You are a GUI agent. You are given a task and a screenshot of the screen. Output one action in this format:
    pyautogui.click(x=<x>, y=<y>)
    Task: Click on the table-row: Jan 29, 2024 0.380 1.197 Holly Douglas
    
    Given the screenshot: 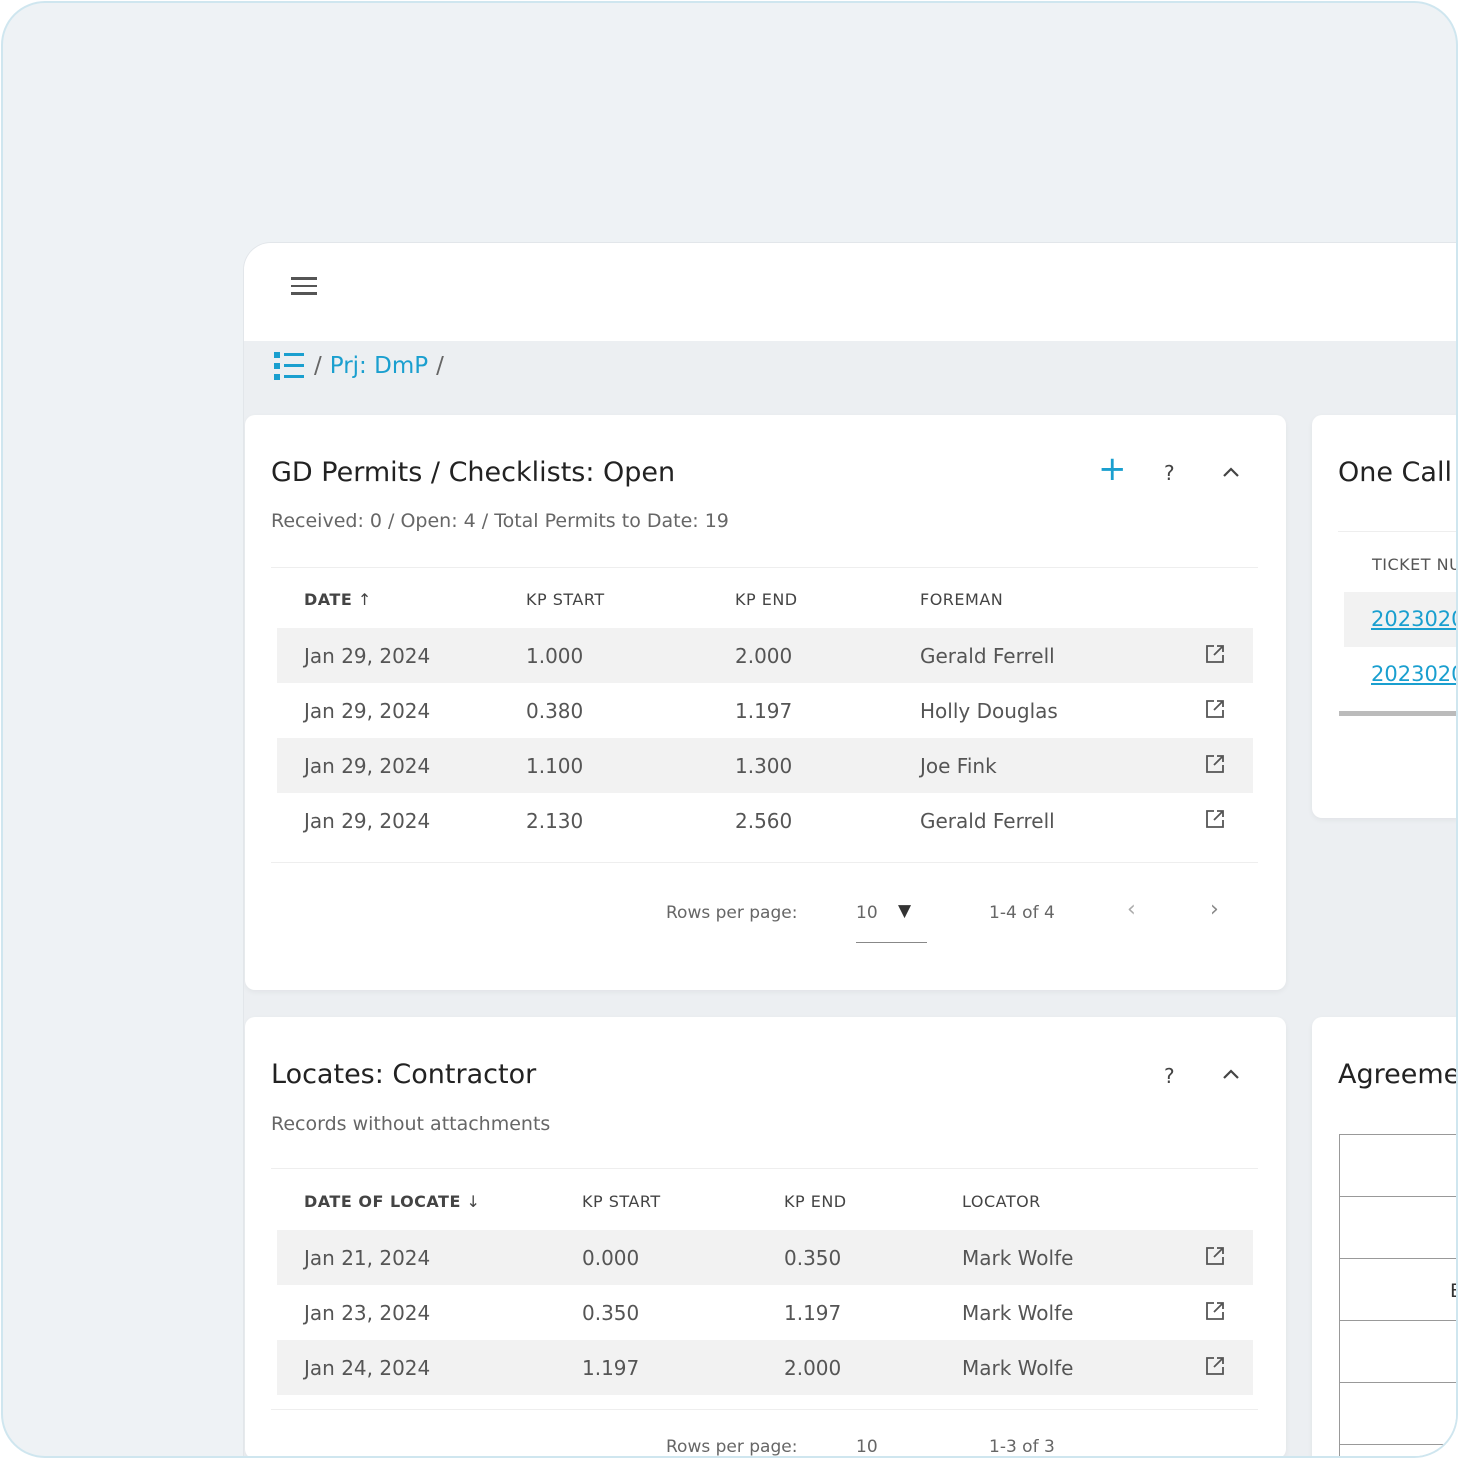 What is the action you would take?
    pyautogui.click(x=765, y=710)
    